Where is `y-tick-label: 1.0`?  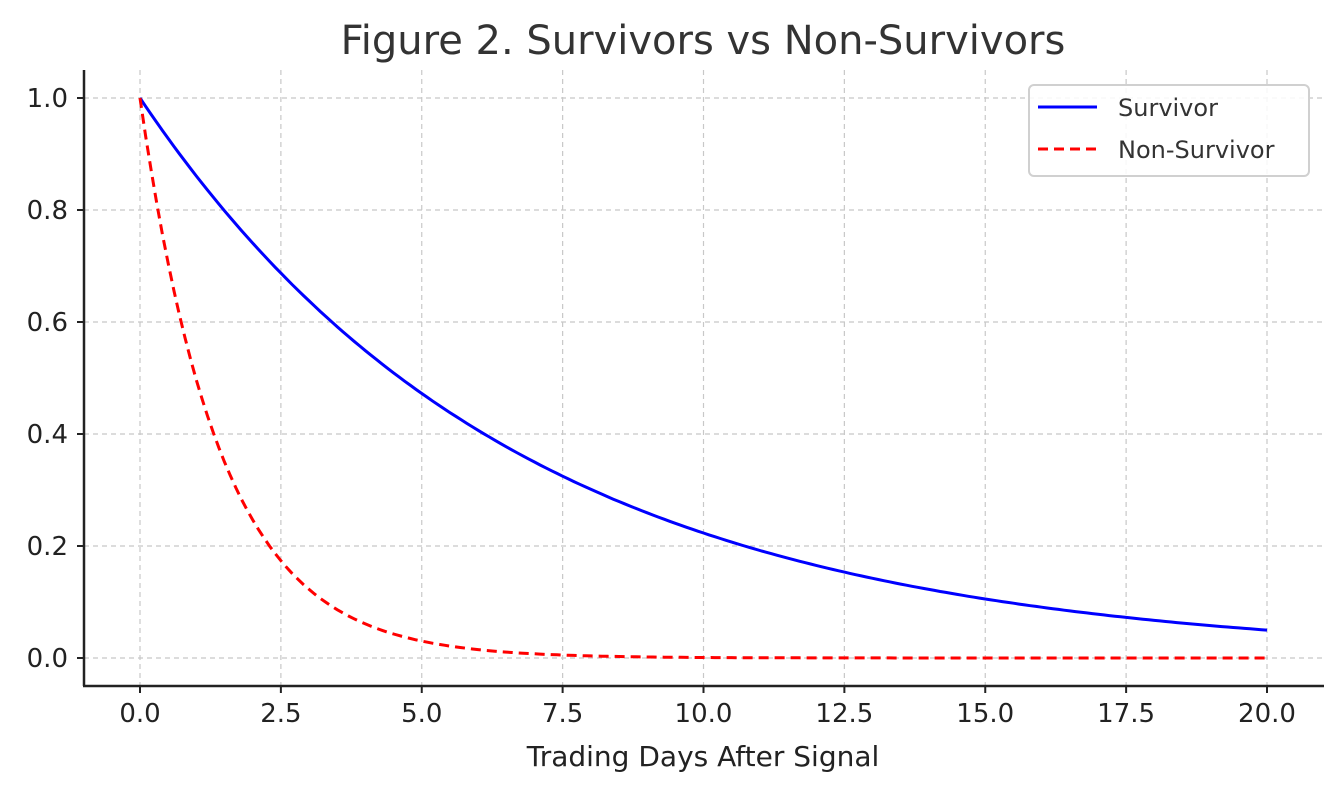 y-tick-label: 1.0 is located at coordinates (47, 99).